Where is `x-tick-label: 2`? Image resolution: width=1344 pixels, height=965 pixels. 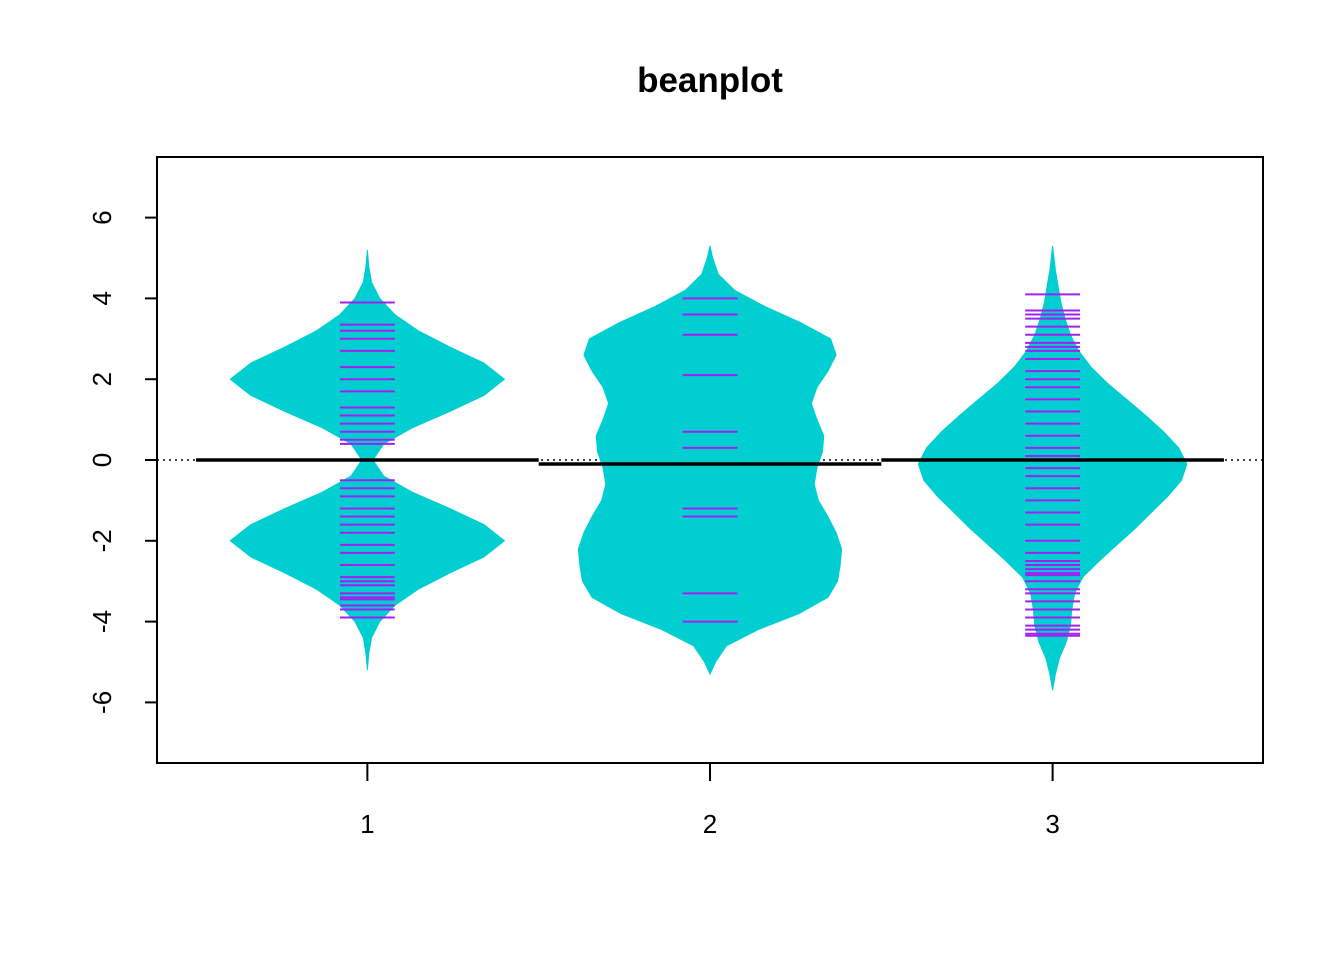
x-tick-label: 2 is located at coordinates (710, 824).